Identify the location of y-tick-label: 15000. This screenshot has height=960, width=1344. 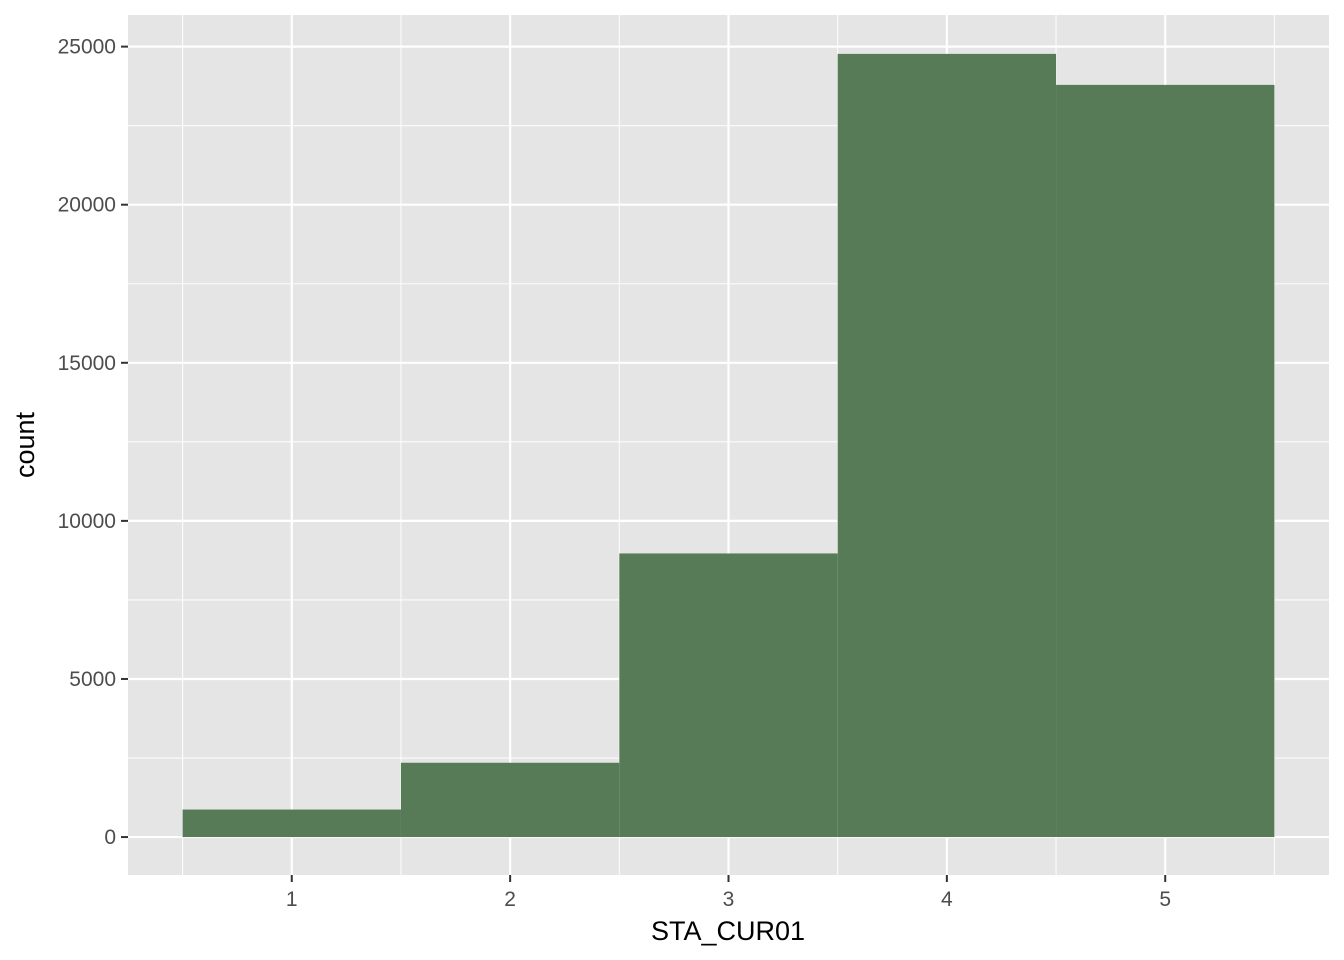
(87, 363).